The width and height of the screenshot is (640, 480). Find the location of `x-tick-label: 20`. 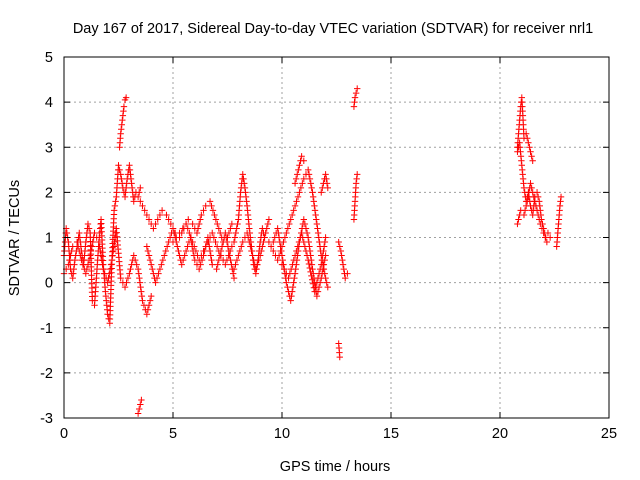

x-tick-label: 20 is located at coordinates (500, 434).